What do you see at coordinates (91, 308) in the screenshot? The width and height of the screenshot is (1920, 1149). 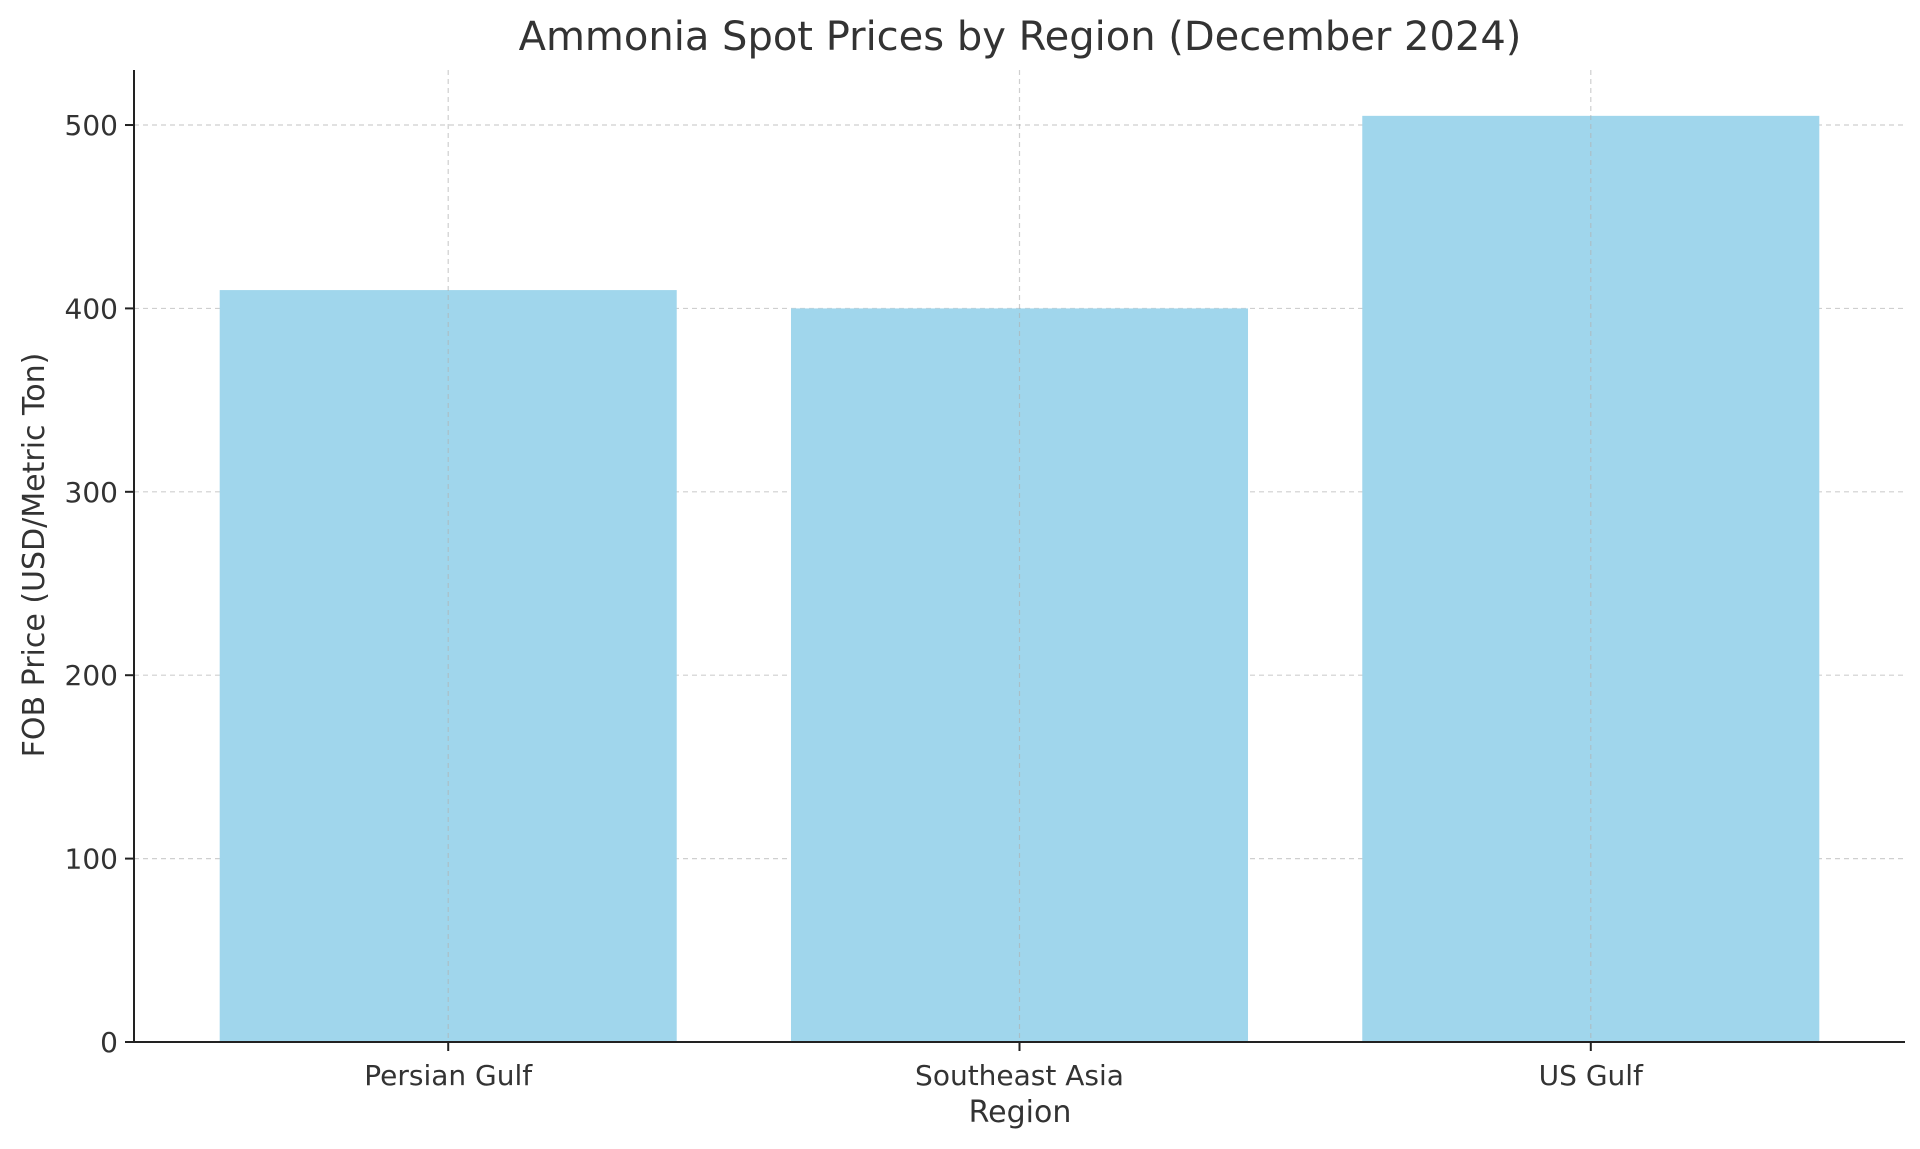 I see `y-tick-label: 400` at bounding box center [91, 308].